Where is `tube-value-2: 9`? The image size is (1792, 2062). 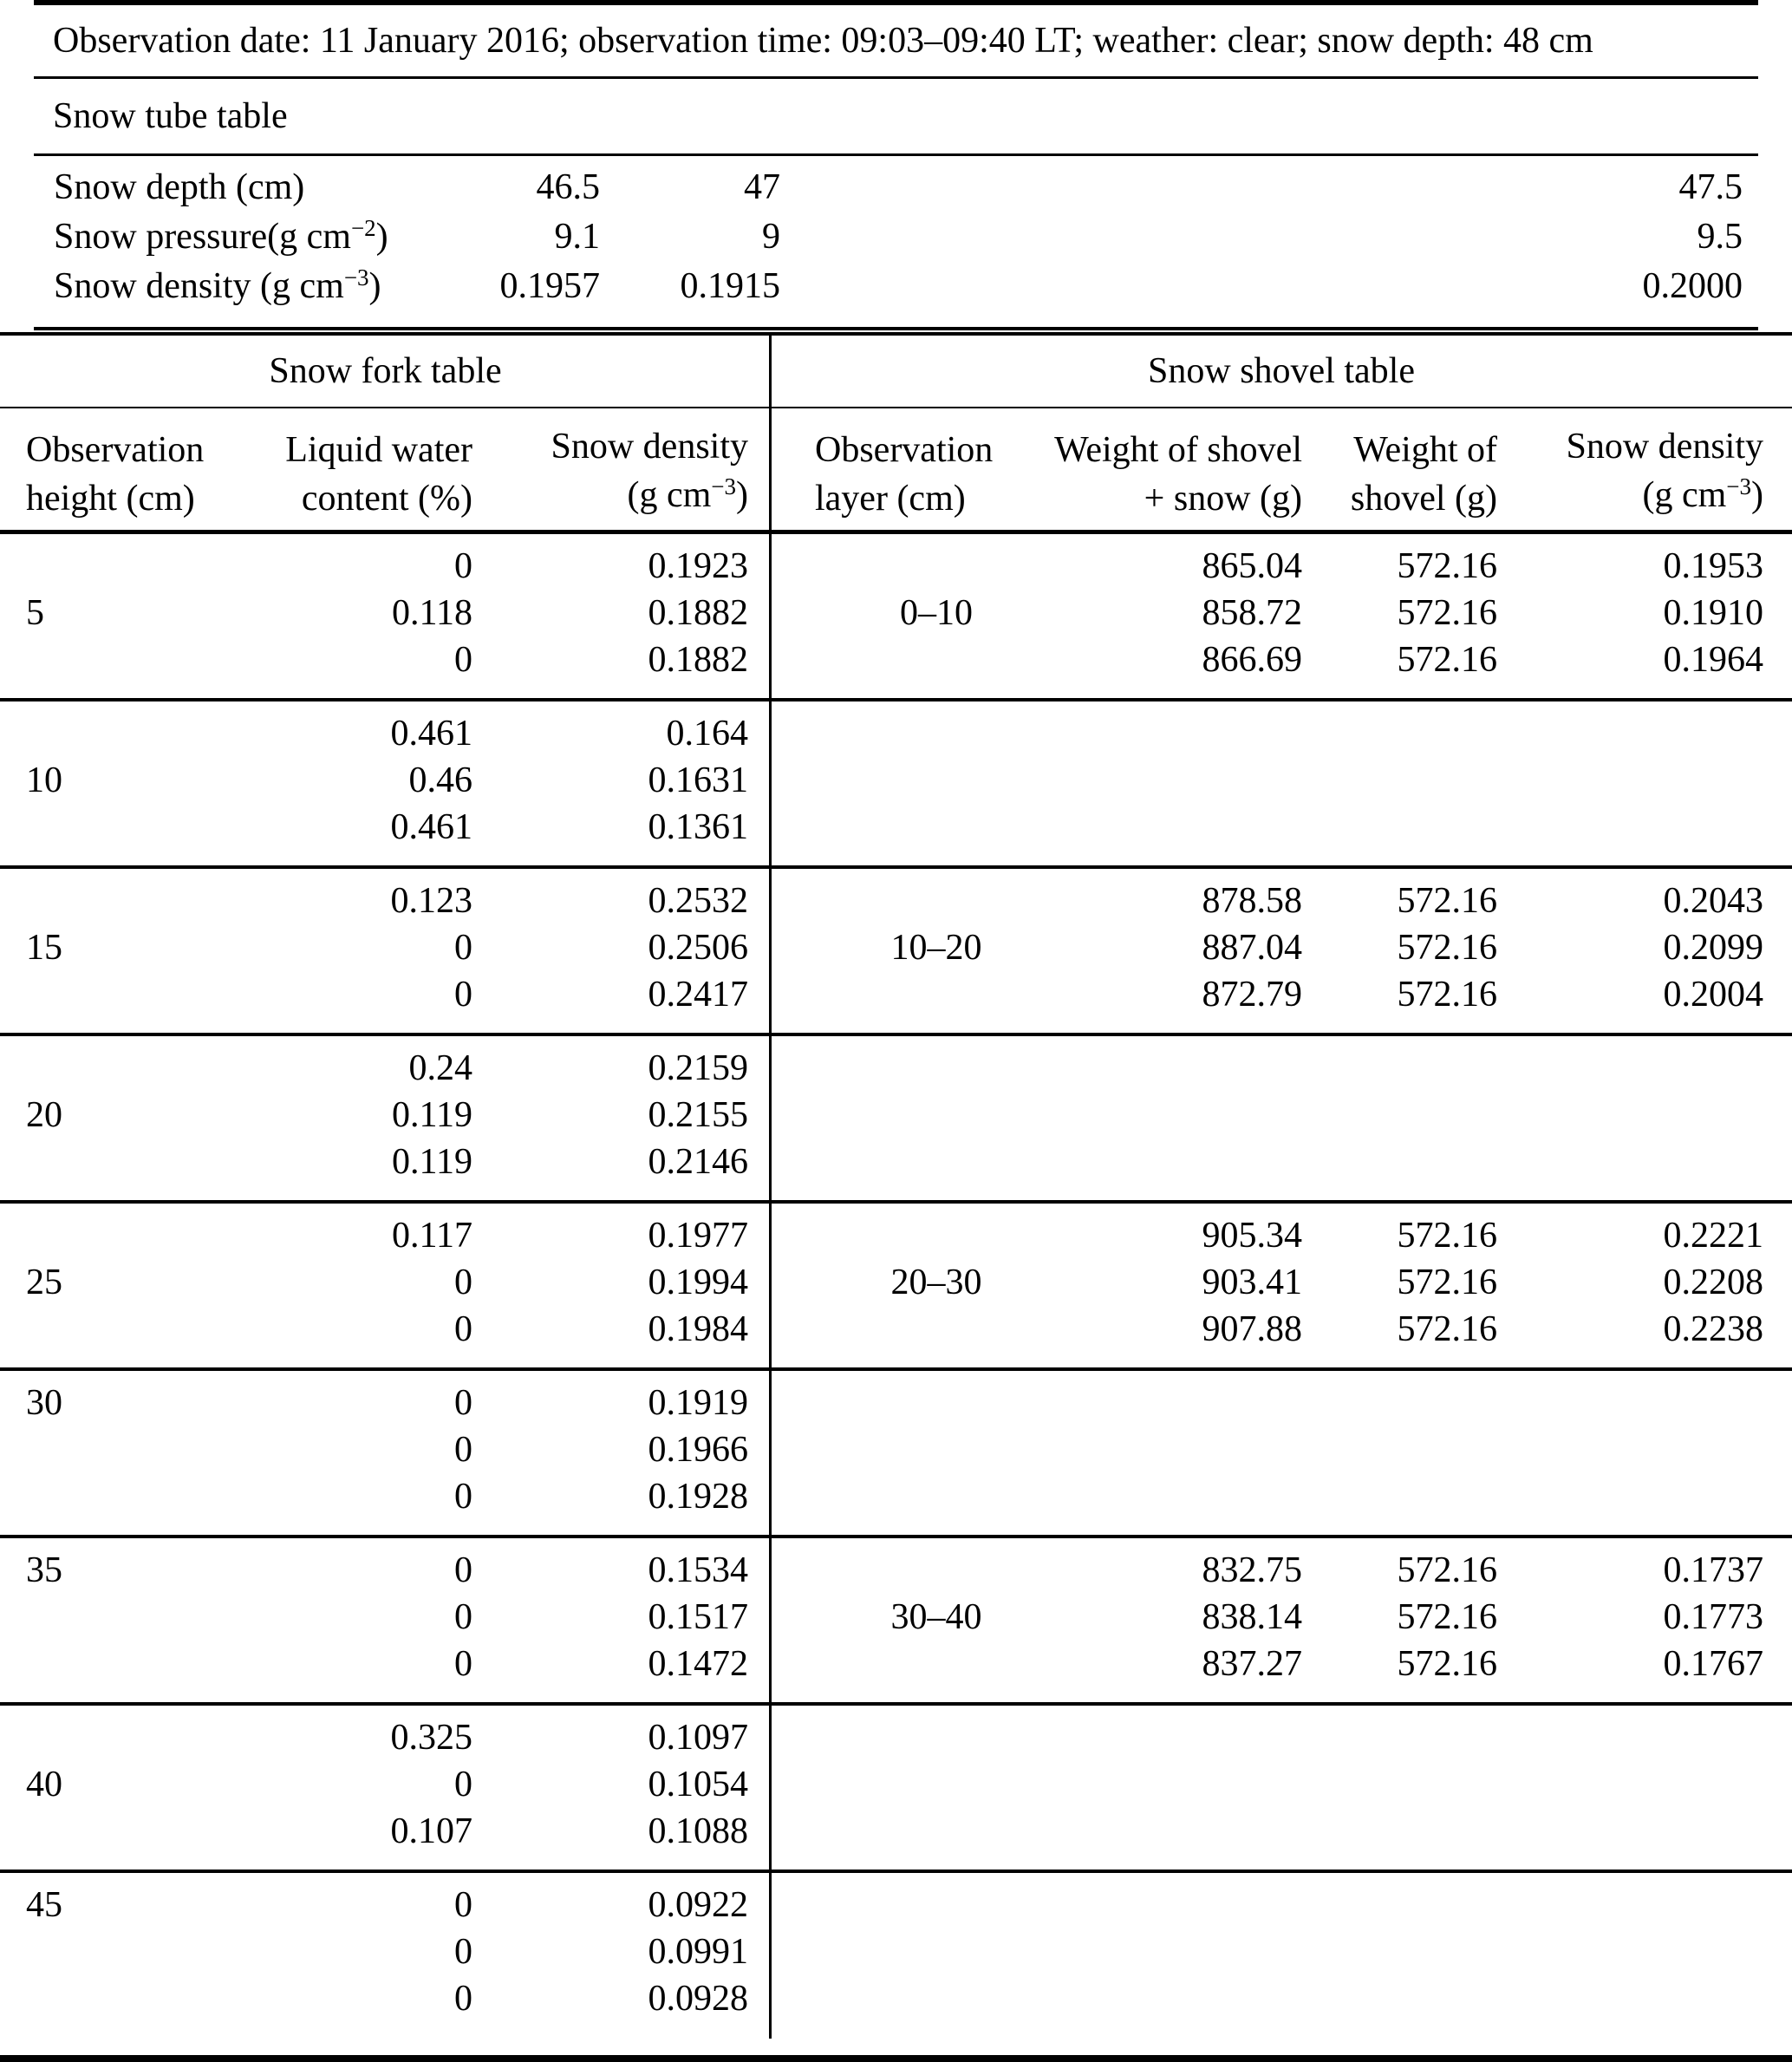
tube-value-2: 9 is located at coordinates (771, 237).